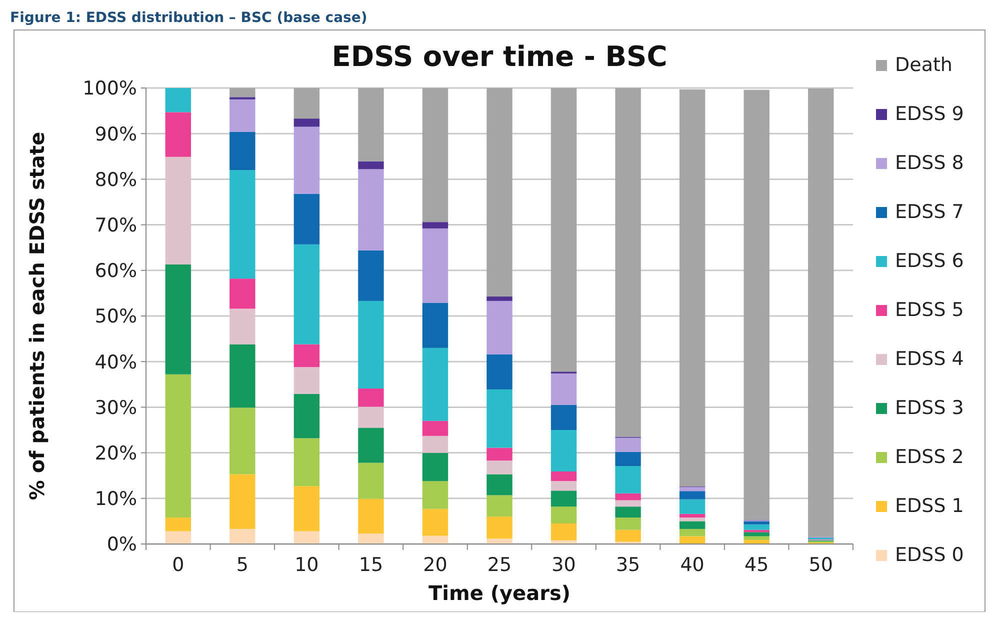 The height and width of the screenshot is (620, 995). What do you see at coordinates (121, 545) in the screenshot?
I see `y-tick-label: 0%` at bounding box center [121, 545].